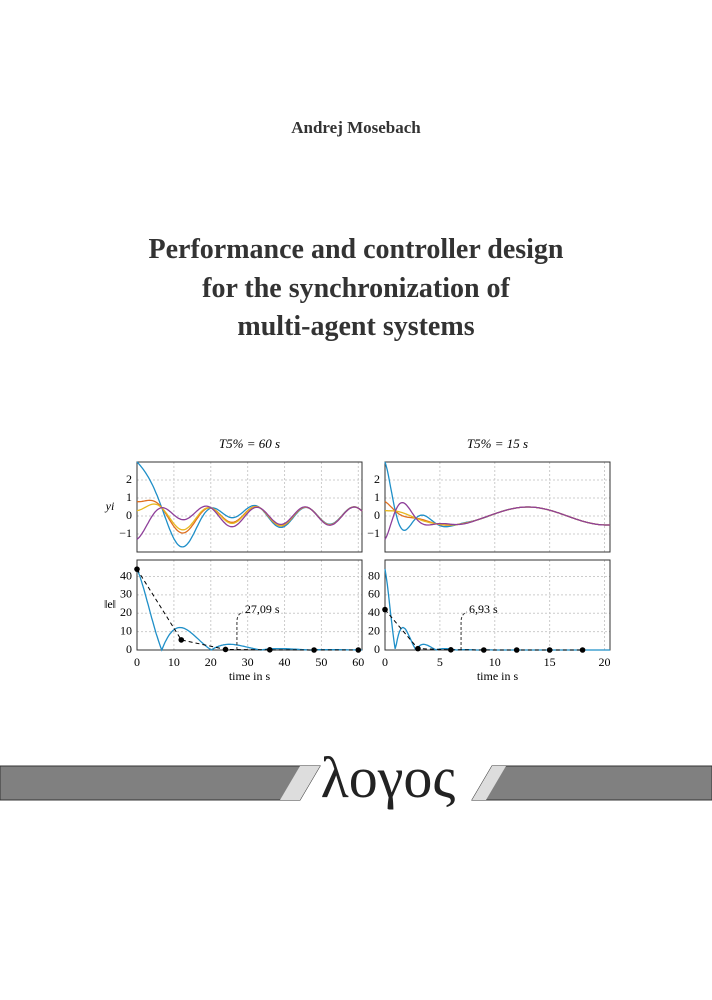 The height and width of the screenshot is (1000, 712). I want to click on x-tick-label: 15, so click(550, 662).